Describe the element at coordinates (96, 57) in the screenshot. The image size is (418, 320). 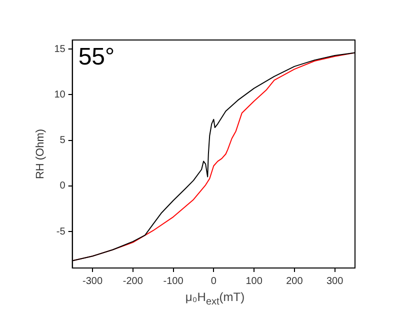
I see `annotation: 55°` at that location.